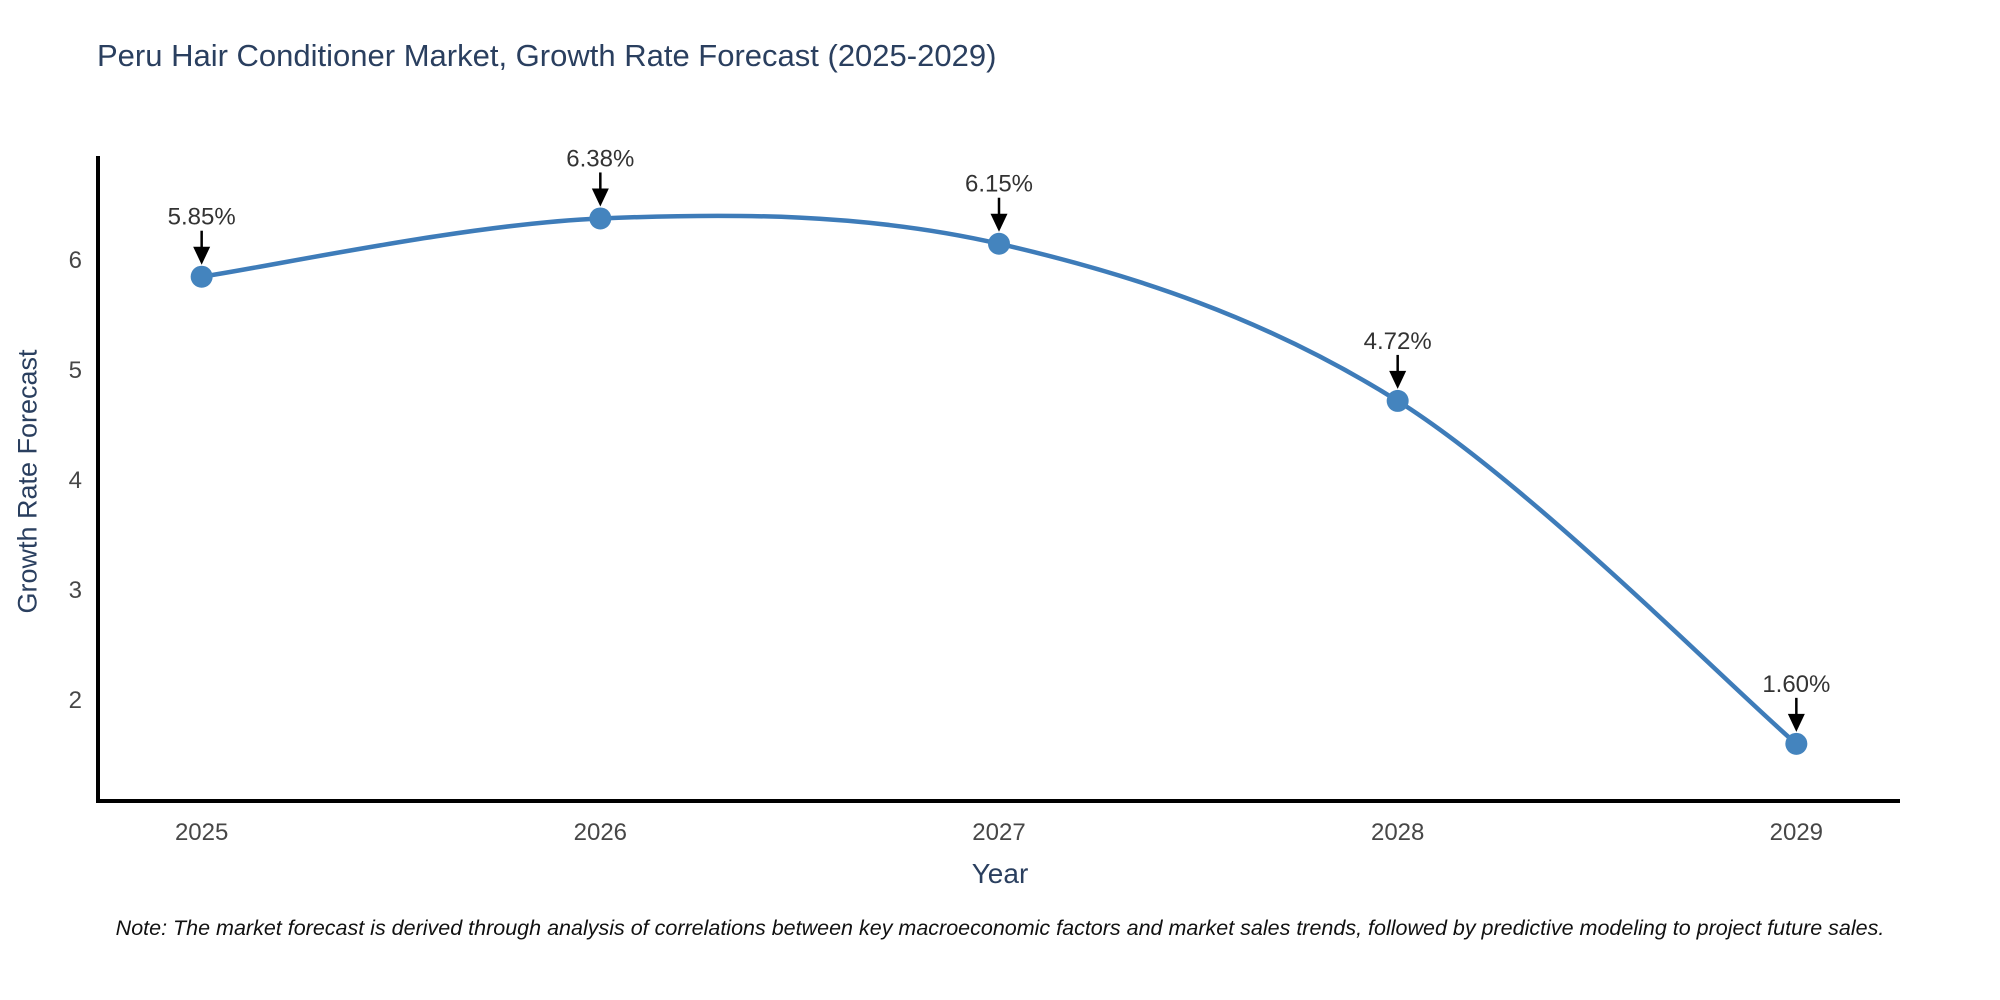 Image resolution: width=2000 pixels, height=1000 pixels. What do you see at coordinates (1796, 832) in the screenshot?
I see `x-tick-label-2029: 2029` at bounding box center [1796, 832].